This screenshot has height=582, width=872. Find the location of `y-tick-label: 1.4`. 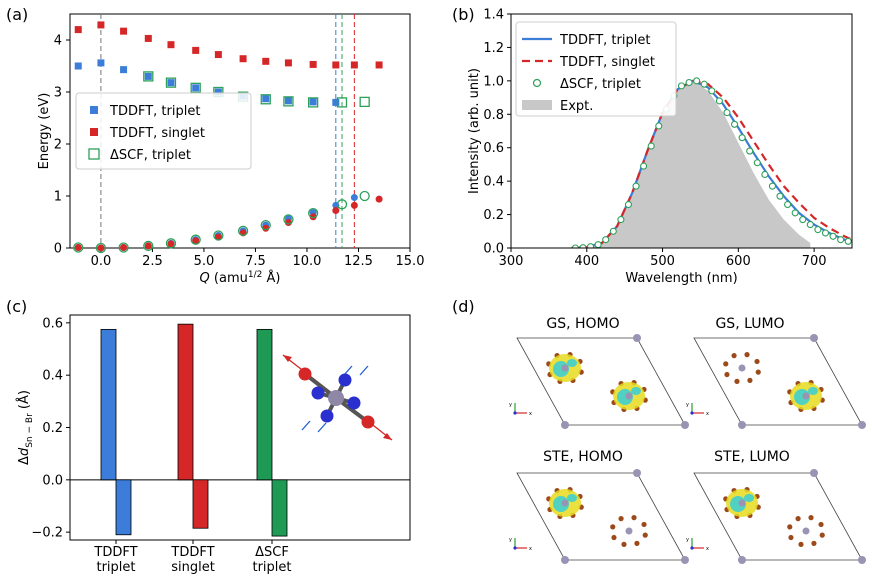

y-tick-label: 1.4 is located at coordinates (493, 15).